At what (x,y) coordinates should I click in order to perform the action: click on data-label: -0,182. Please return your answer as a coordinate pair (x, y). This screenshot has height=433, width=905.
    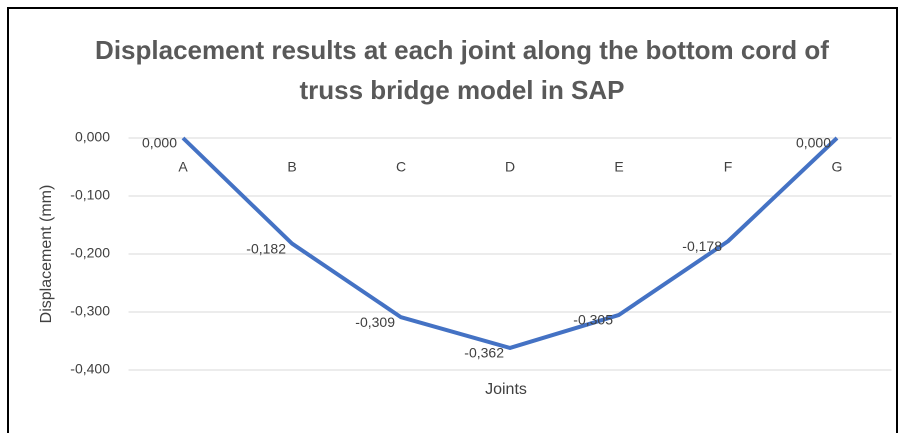
    Looking at the image, I should click on (266, 248).